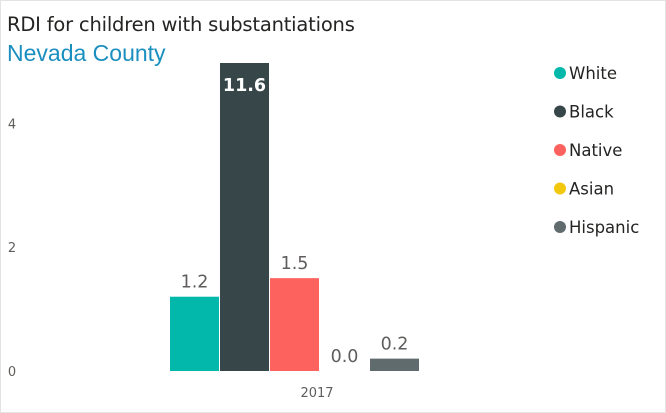 The image size is (666, 413). I want to click on chart-title: RDI for children with substantiations, so click(181, 24).